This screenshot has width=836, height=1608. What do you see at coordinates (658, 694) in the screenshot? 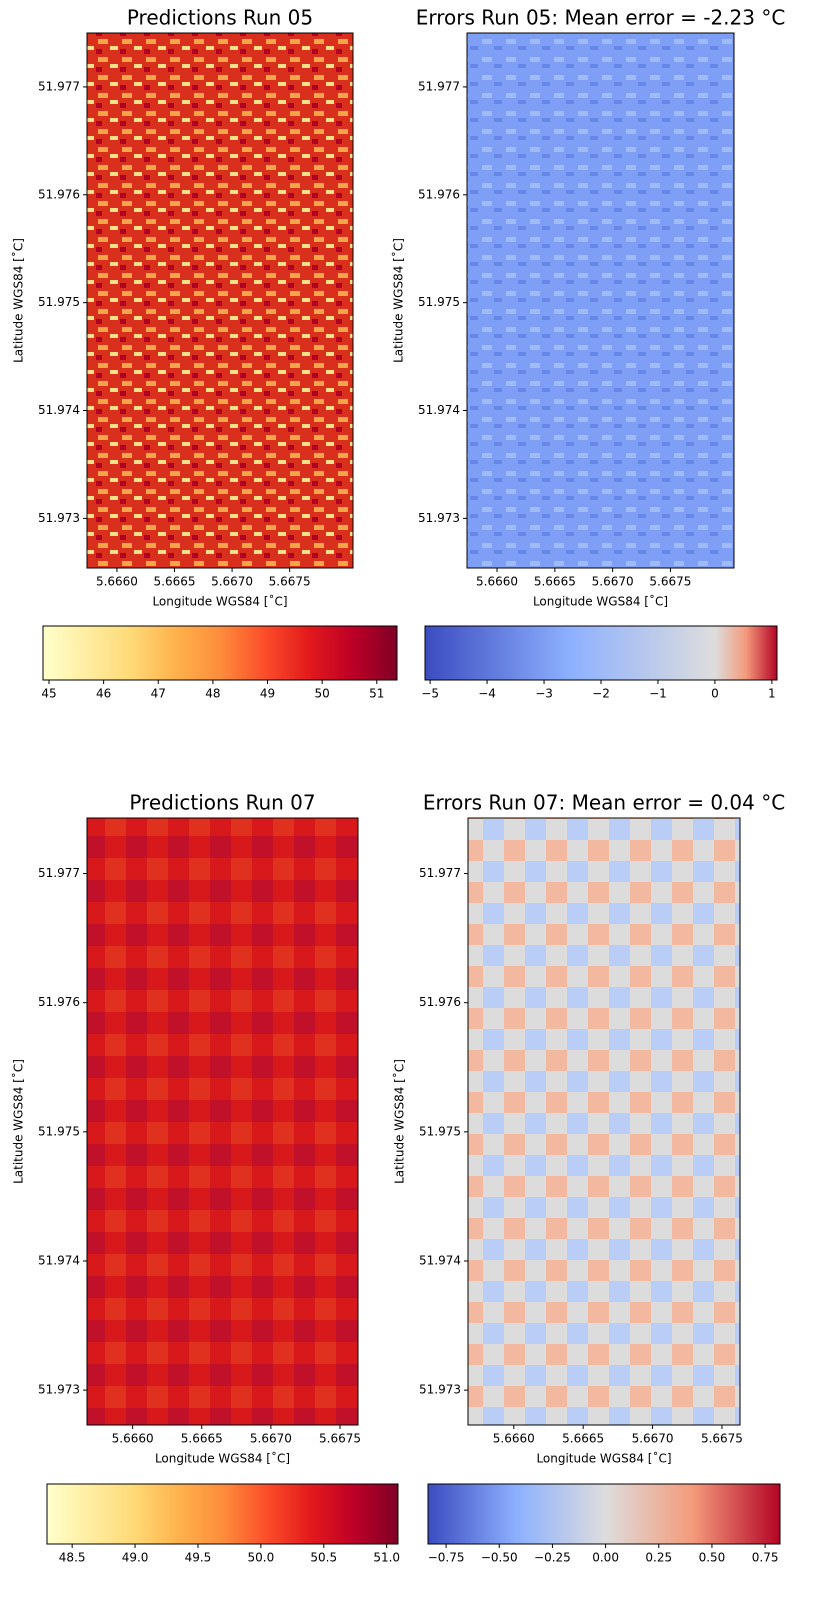
I see `colorbar-tick-label: −1` at bounding box center [658, 694].